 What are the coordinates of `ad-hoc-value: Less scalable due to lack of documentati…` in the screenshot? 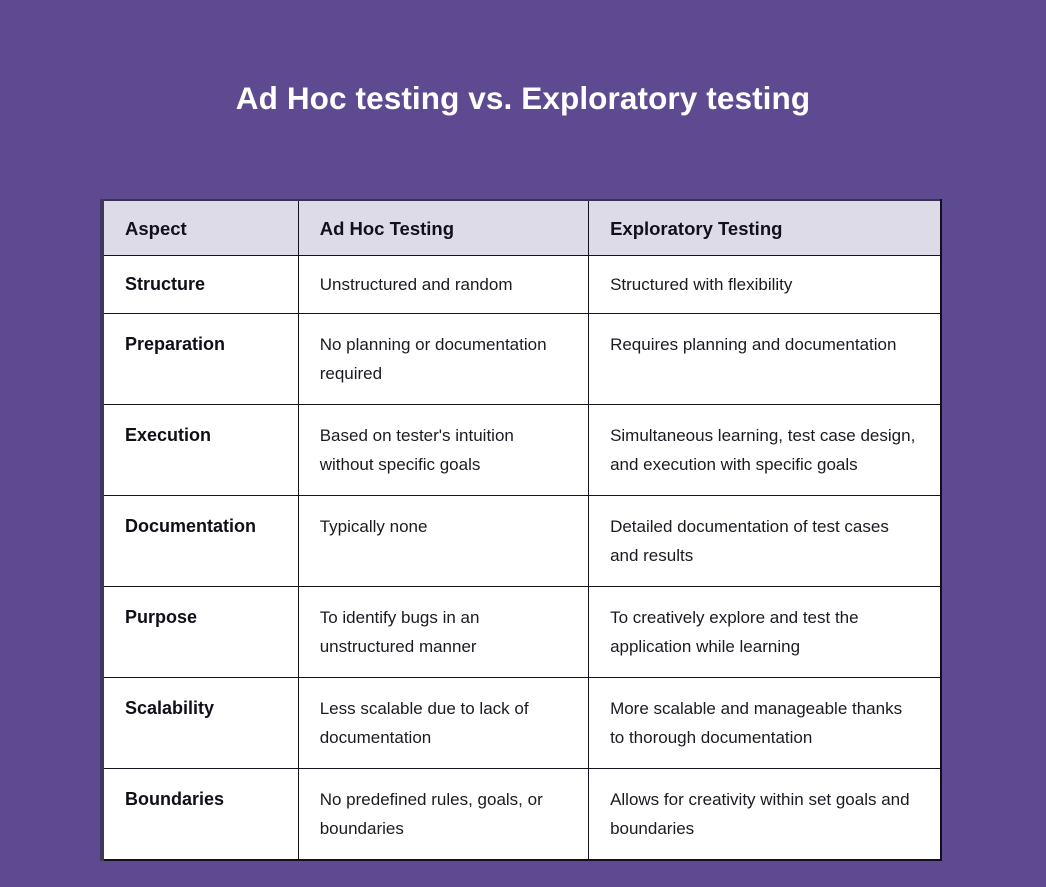 It's located at (424, 723).